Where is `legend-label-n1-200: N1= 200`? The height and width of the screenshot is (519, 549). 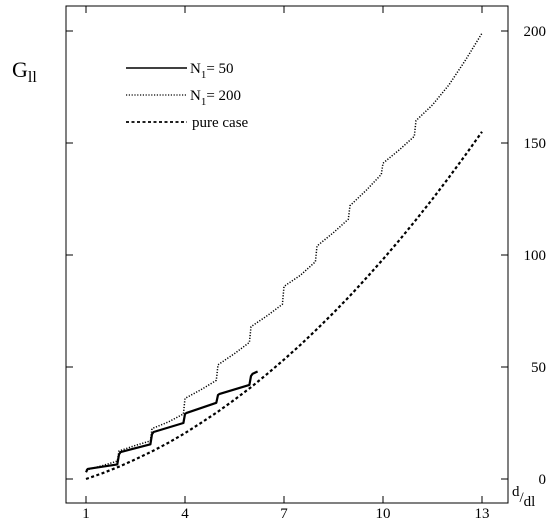 legend-label-n1-200: N1= 200 is located at coordinates (215, 98).